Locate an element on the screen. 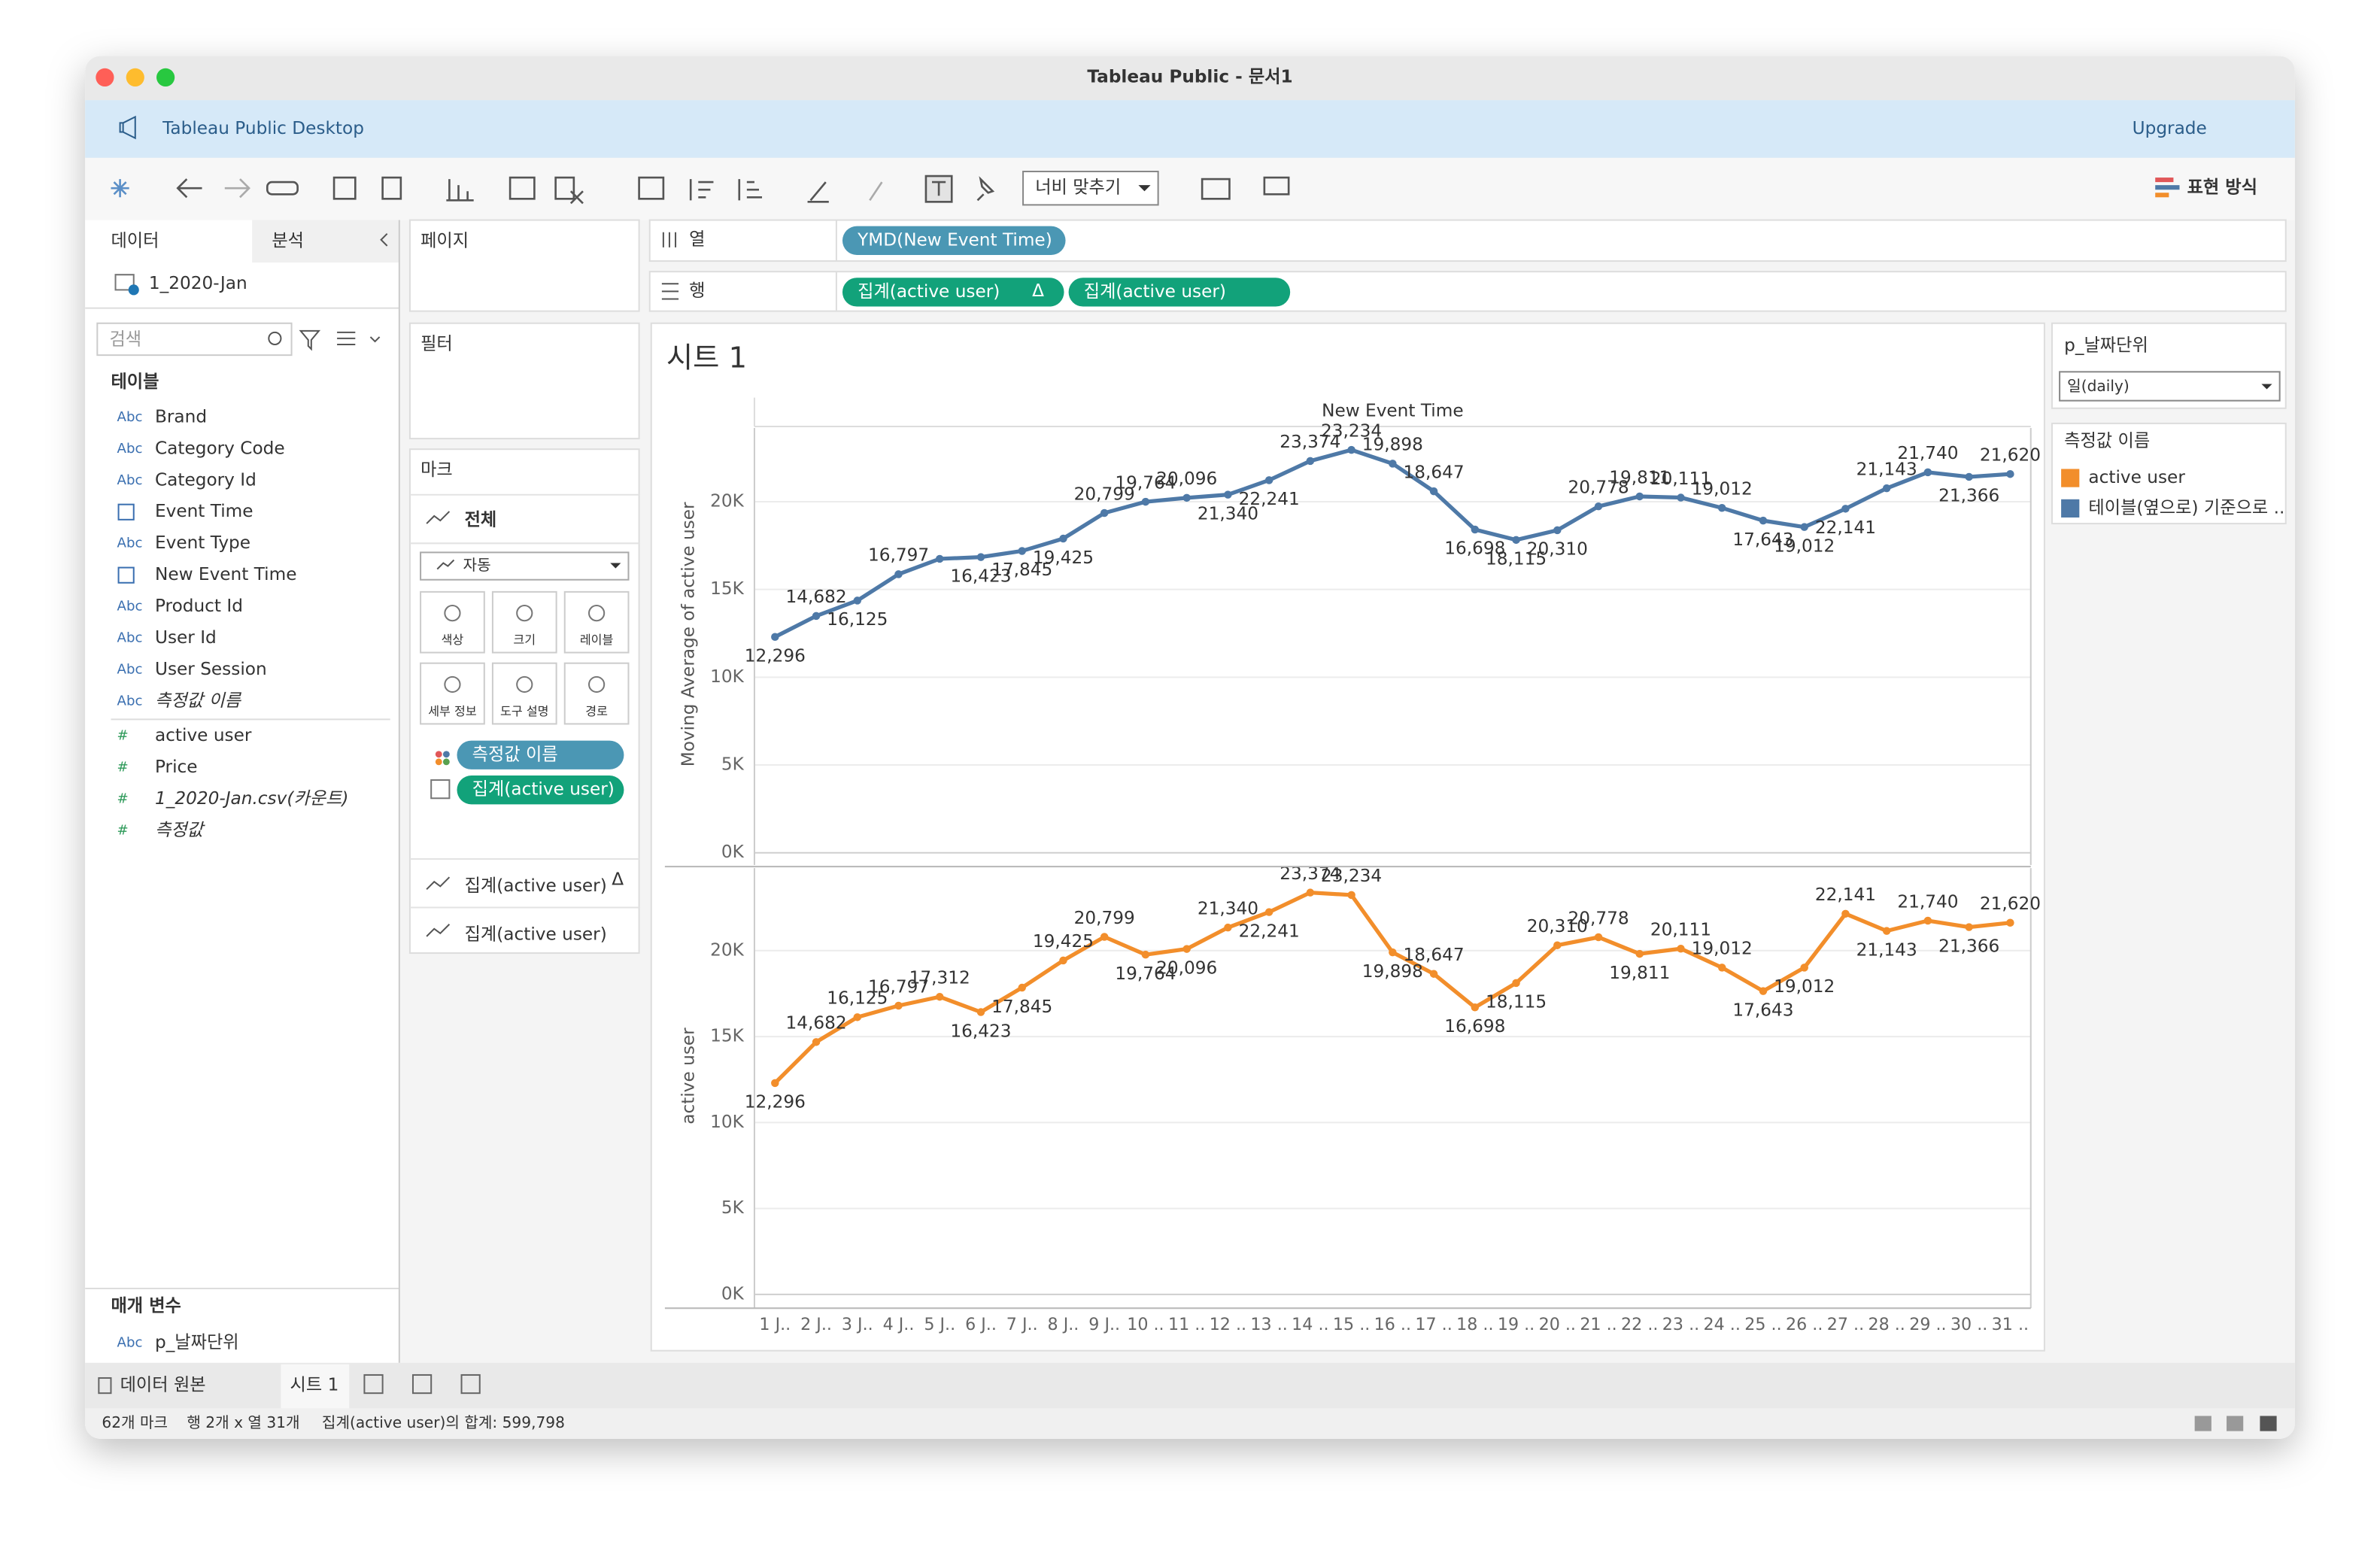 The height and width of the screenshot is (1551, 2380). highlight-button is located at coordinates (818, 192).